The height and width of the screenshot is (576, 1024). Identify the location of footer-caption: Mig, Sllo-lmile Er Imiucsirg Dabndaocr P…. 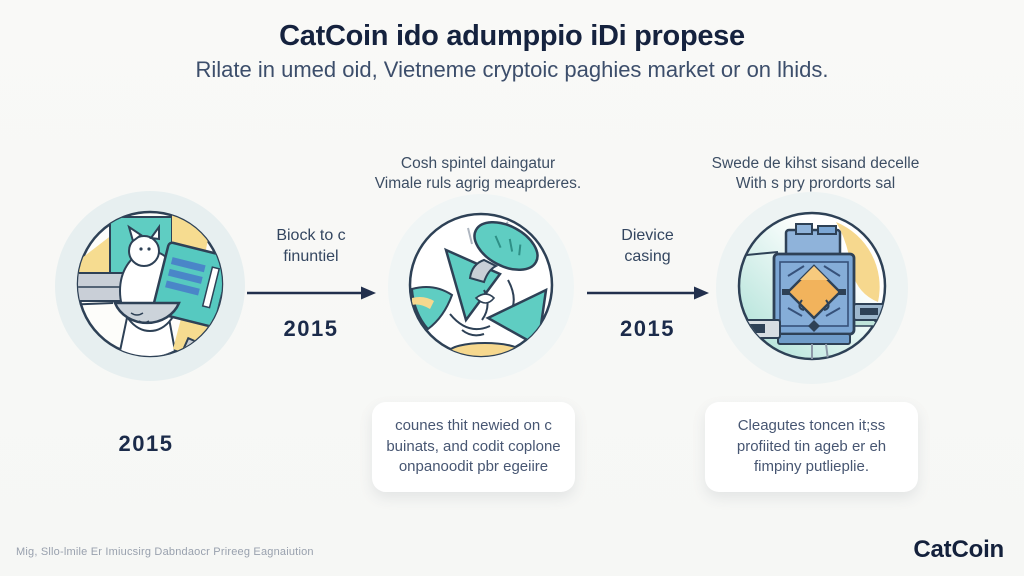
(165, 552).